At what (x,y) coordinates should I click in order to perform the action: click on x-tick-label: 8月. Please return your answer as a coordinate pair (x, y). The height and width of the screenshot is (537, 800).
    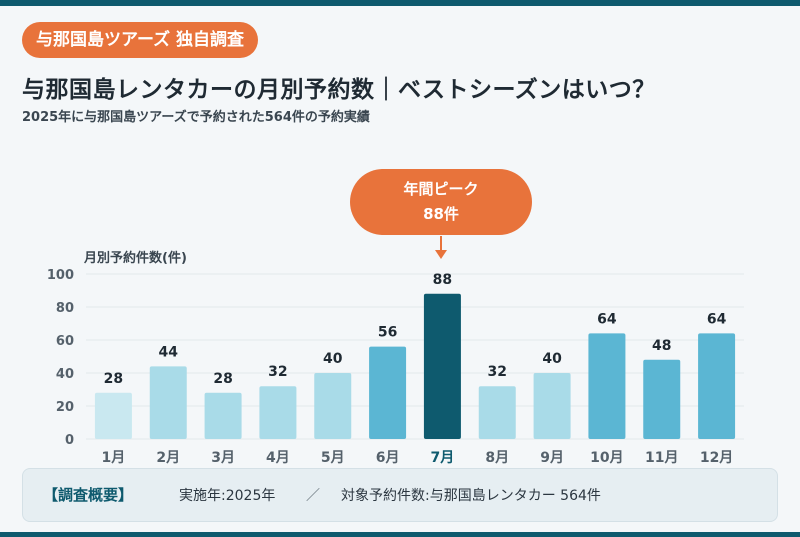
    Looking at the image, I should click on (497, 458).